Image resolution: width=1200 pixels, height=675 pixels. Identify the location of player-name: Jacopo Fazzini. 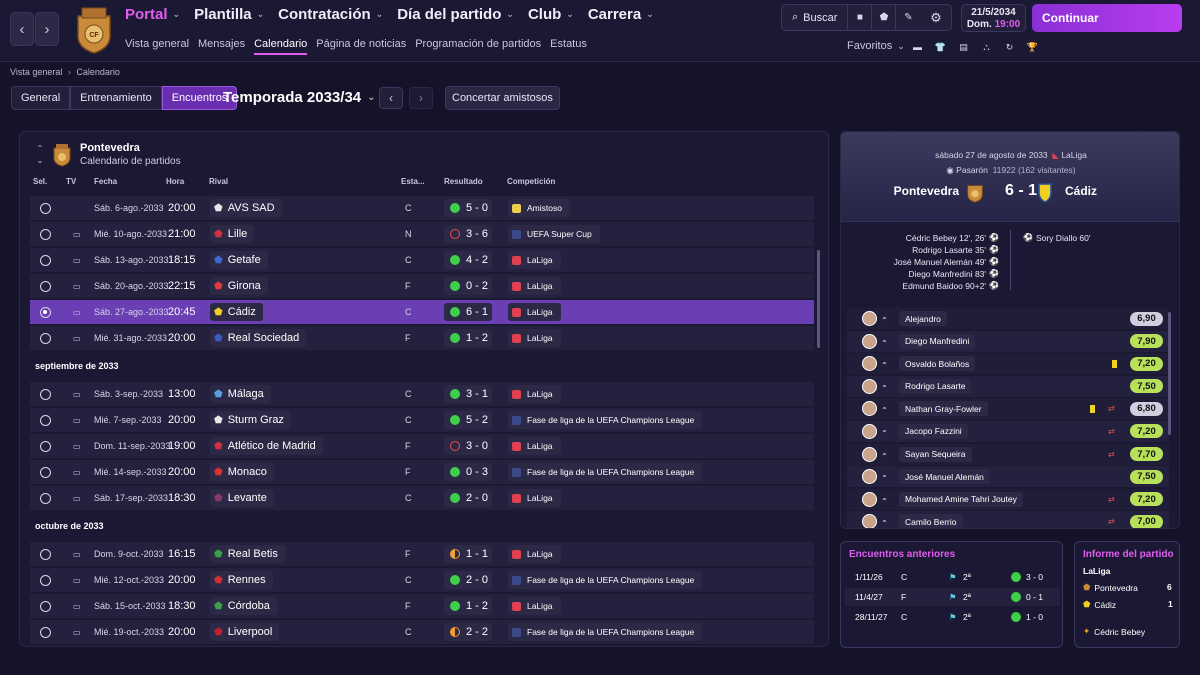
(933, 431).